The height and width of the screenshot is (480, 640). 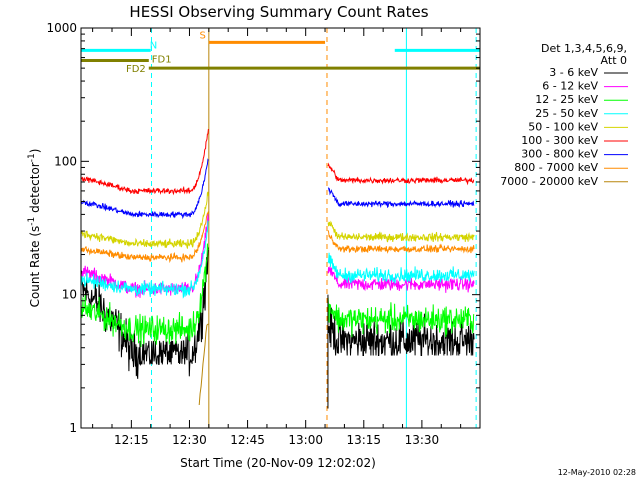 I want to click on legend-header-line1: Det 1,3,4,5,6,9,, so click(x=584, y=48).